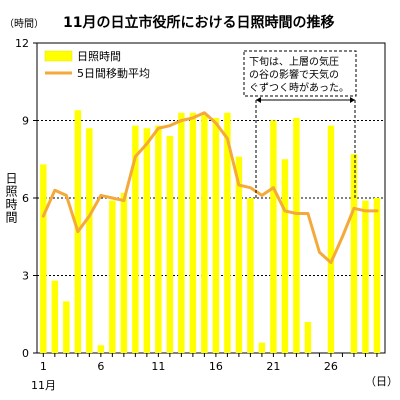  What do you see at coordinates (294, 74) in the screenshot?
I see `annotation-line-2: の谷の影響で天気の` at bounding box center [294, 74].